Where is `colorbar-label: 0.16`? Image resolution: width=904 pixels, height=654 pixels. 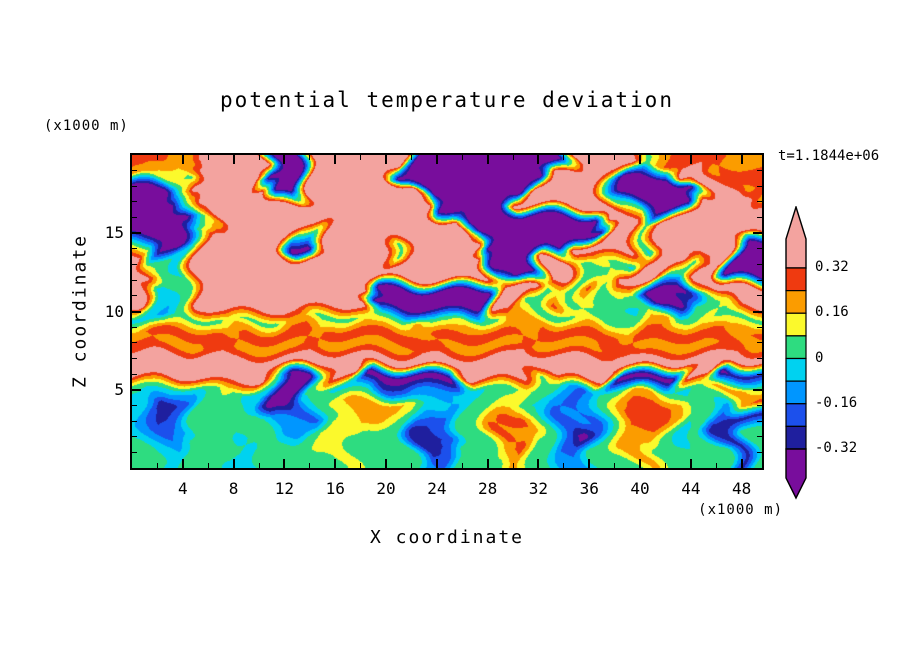
colorbar-label: 0.16 is located at coordinates (832, 312).